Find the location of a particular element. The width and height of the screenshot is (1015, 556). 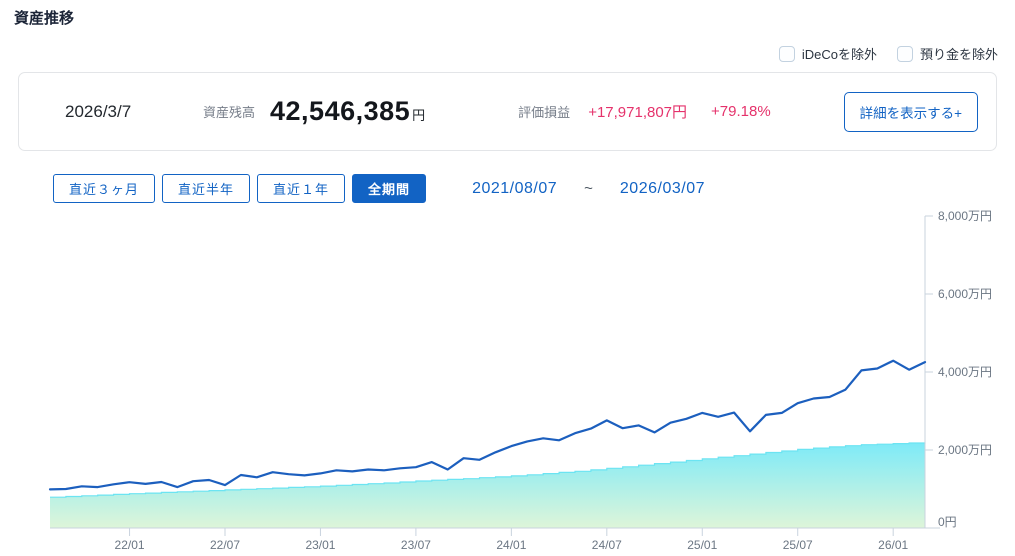

filter-row: iDeCoを除外 預り金を除外 is located at coordinates (888, 53).